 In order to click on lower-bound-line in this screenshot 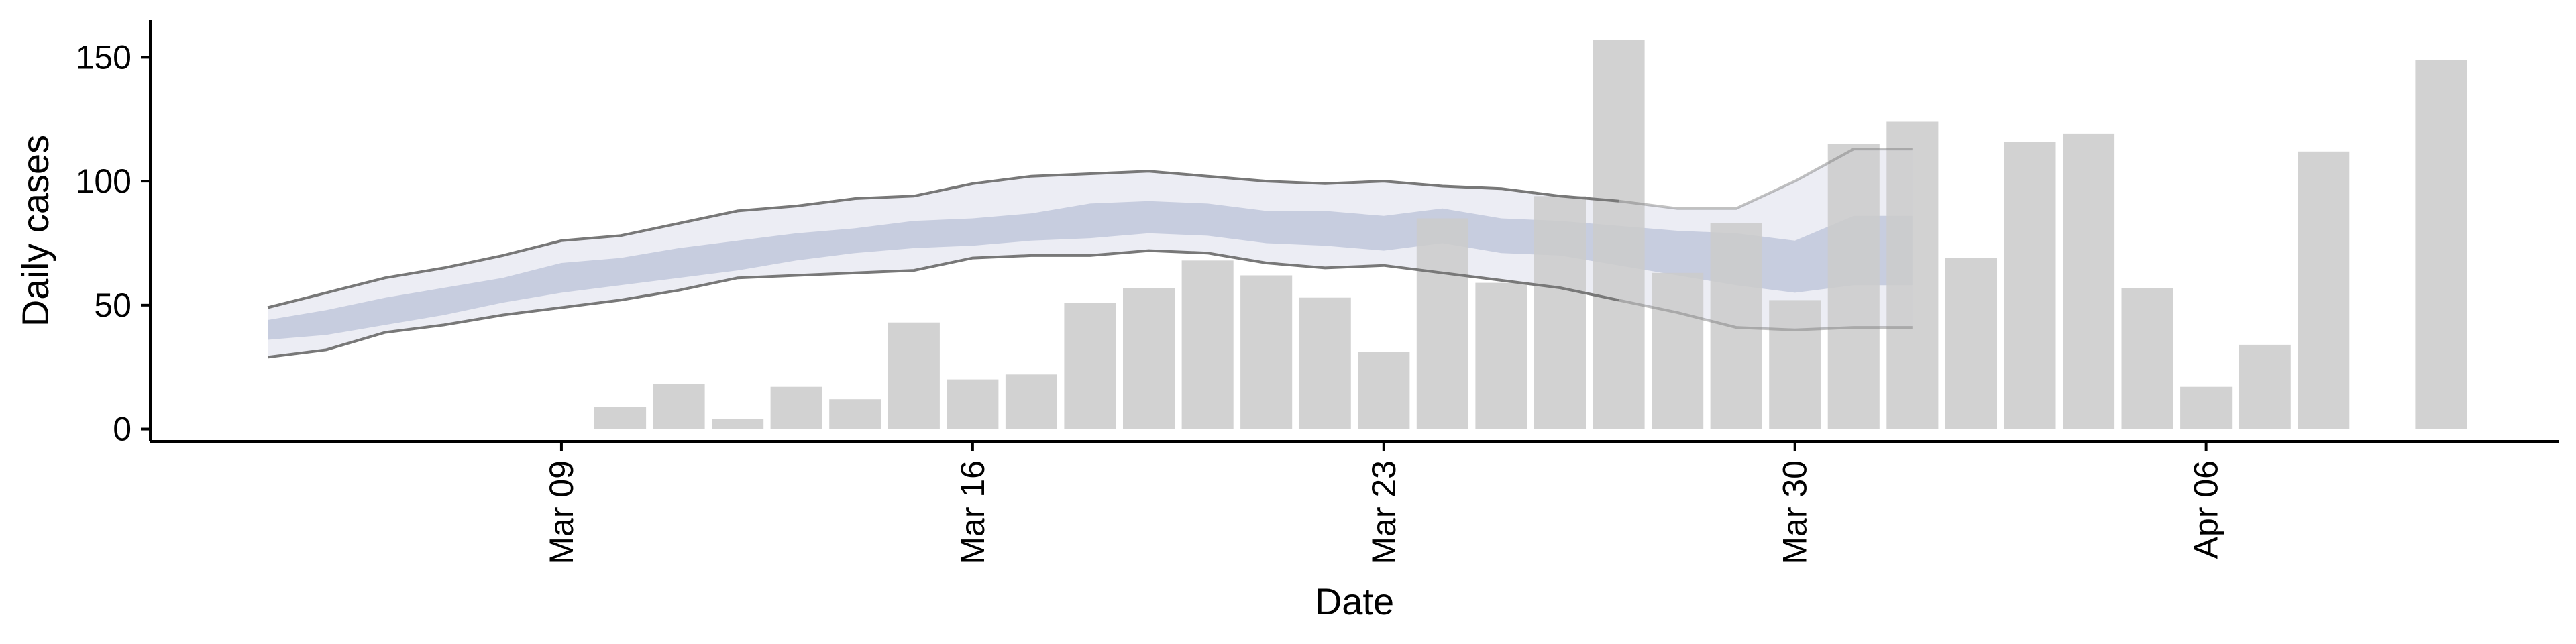, I will do `click(943, 304)`.